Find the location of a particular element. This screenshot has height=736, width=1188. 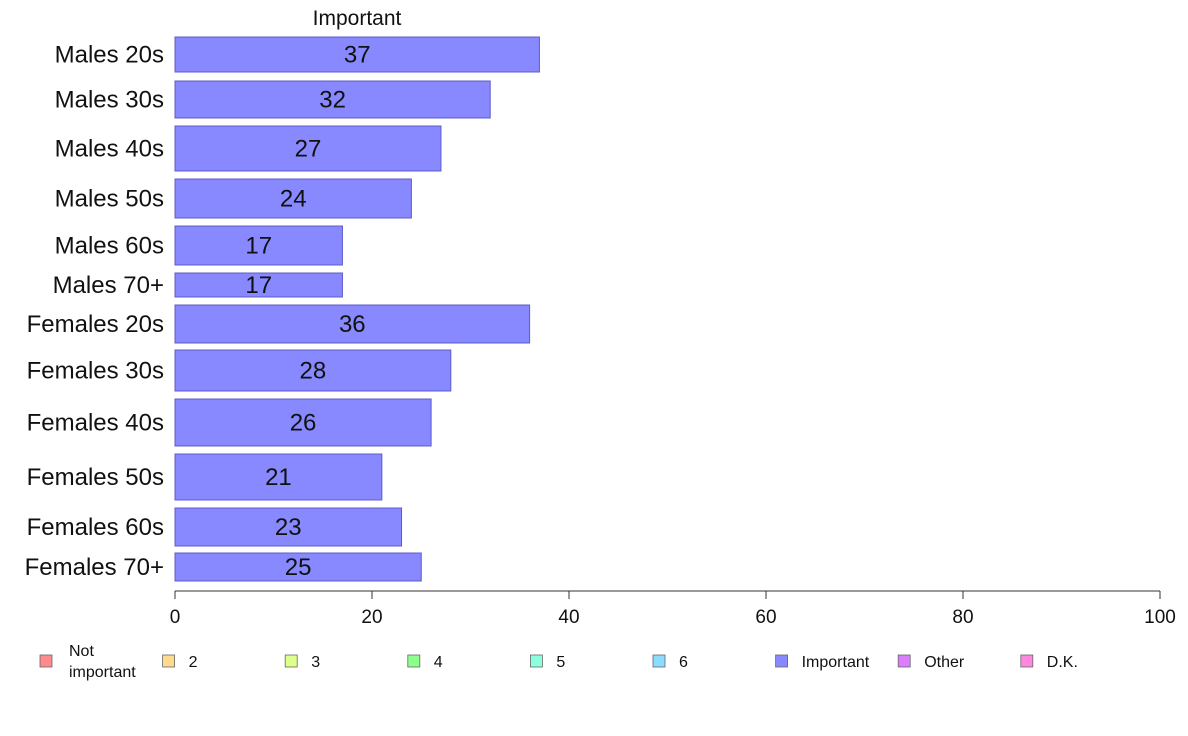

bar-males-30s is located at coordinates (332, 99).